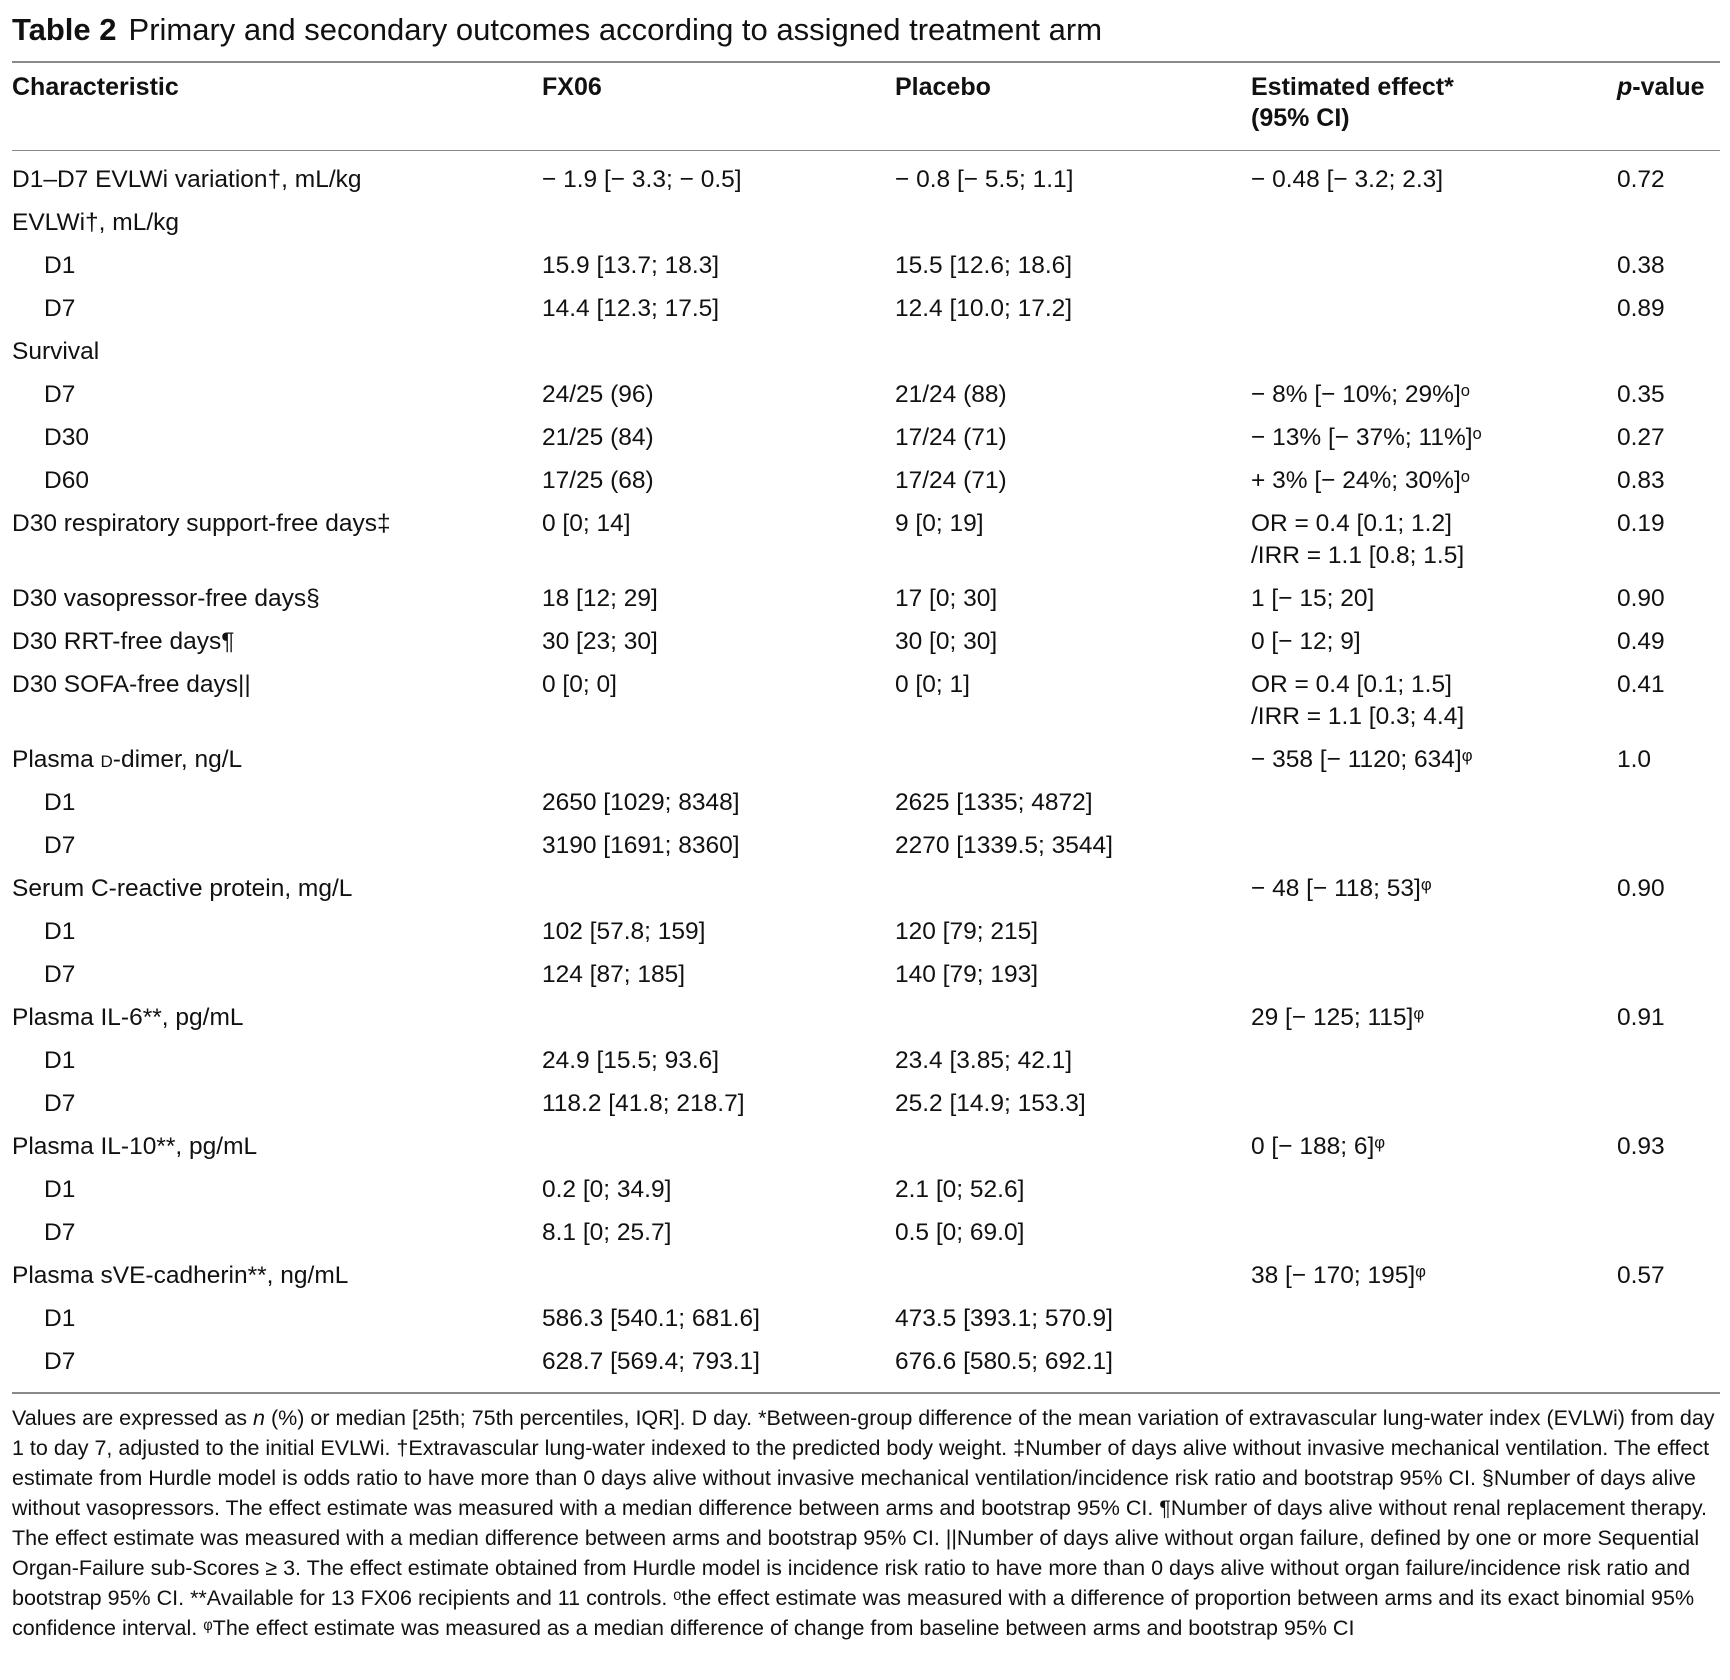 Image resolution: width=1730 pixels, height=1680 pixels. I want to click on placebo-value: 2270 [1339.5; 3544], so click(1004, 845).